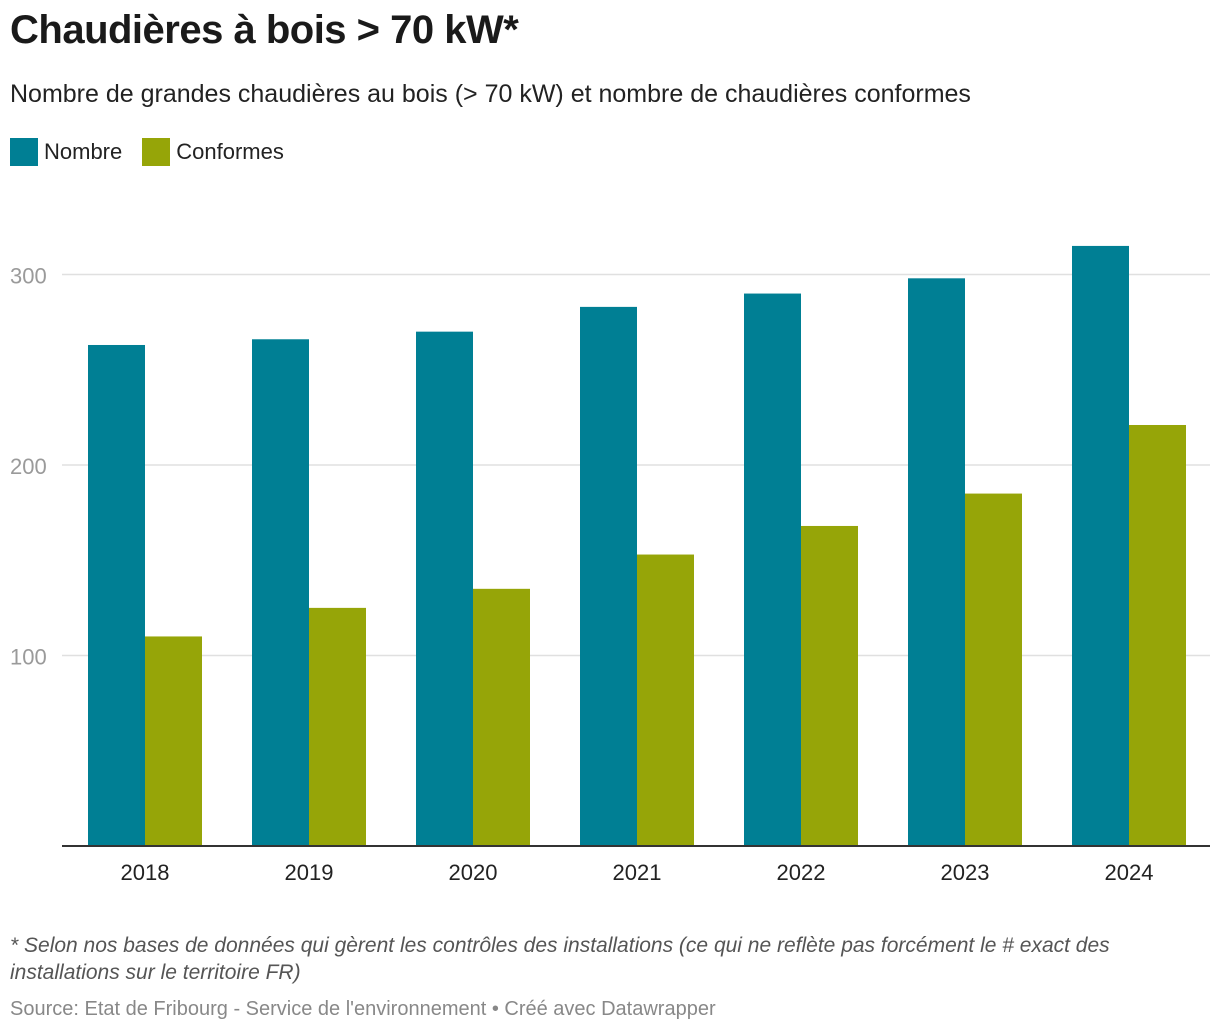 The width and height of the screenshot is (1220, 1034). Describe the element at coordinates (936, 562) in the screenshot. I see `bar-nombre-2023` at that location.